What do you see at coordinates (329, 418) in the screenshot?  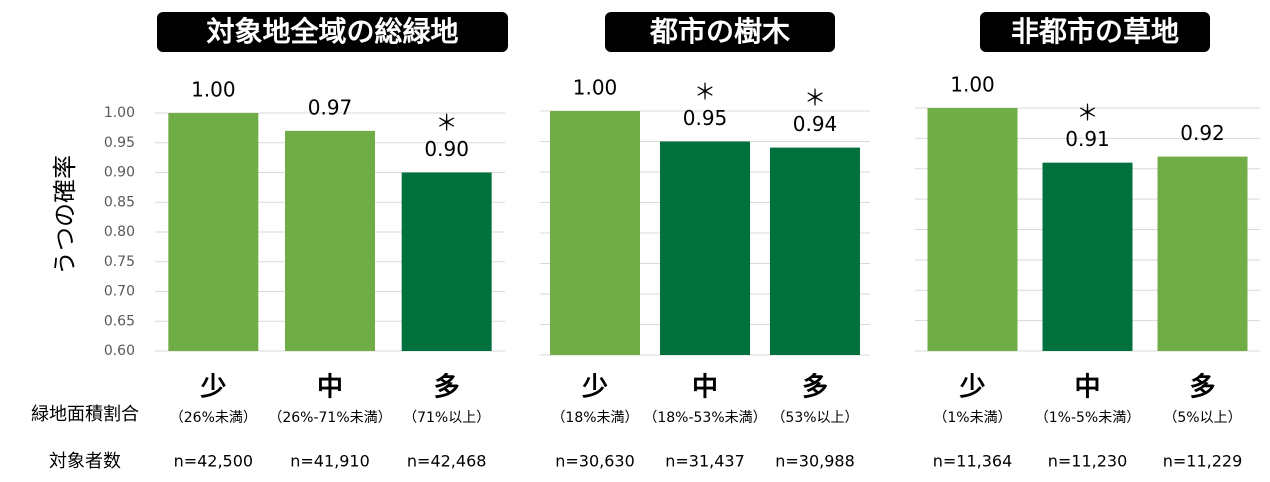 I see `category-note: （26%-71%未満）` at bounding box center [329, 418].